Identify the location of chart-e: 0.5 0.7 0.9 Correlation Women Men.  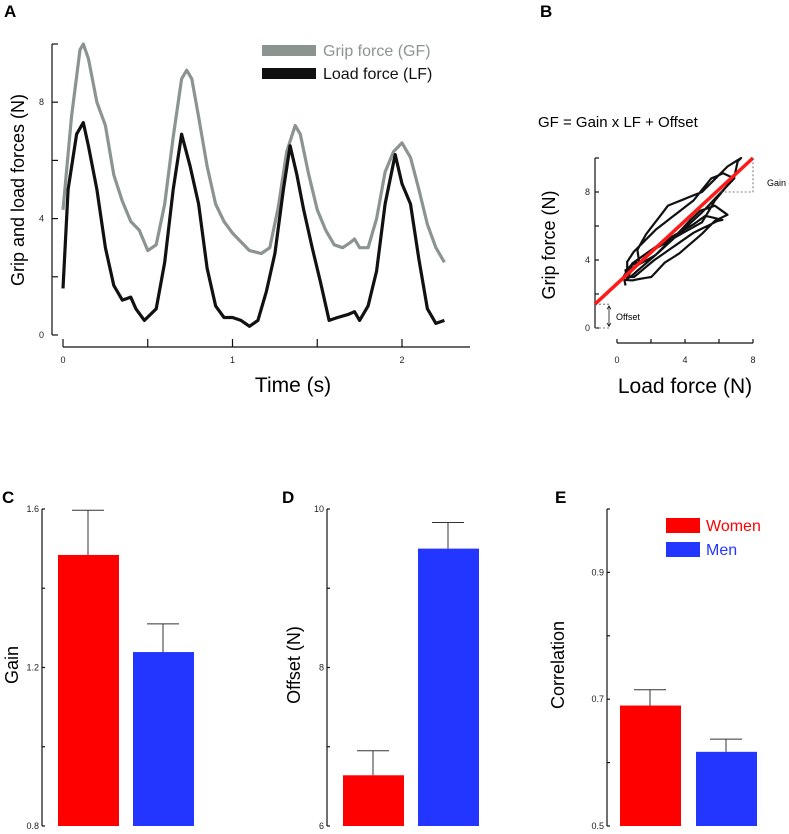
(654, 669).